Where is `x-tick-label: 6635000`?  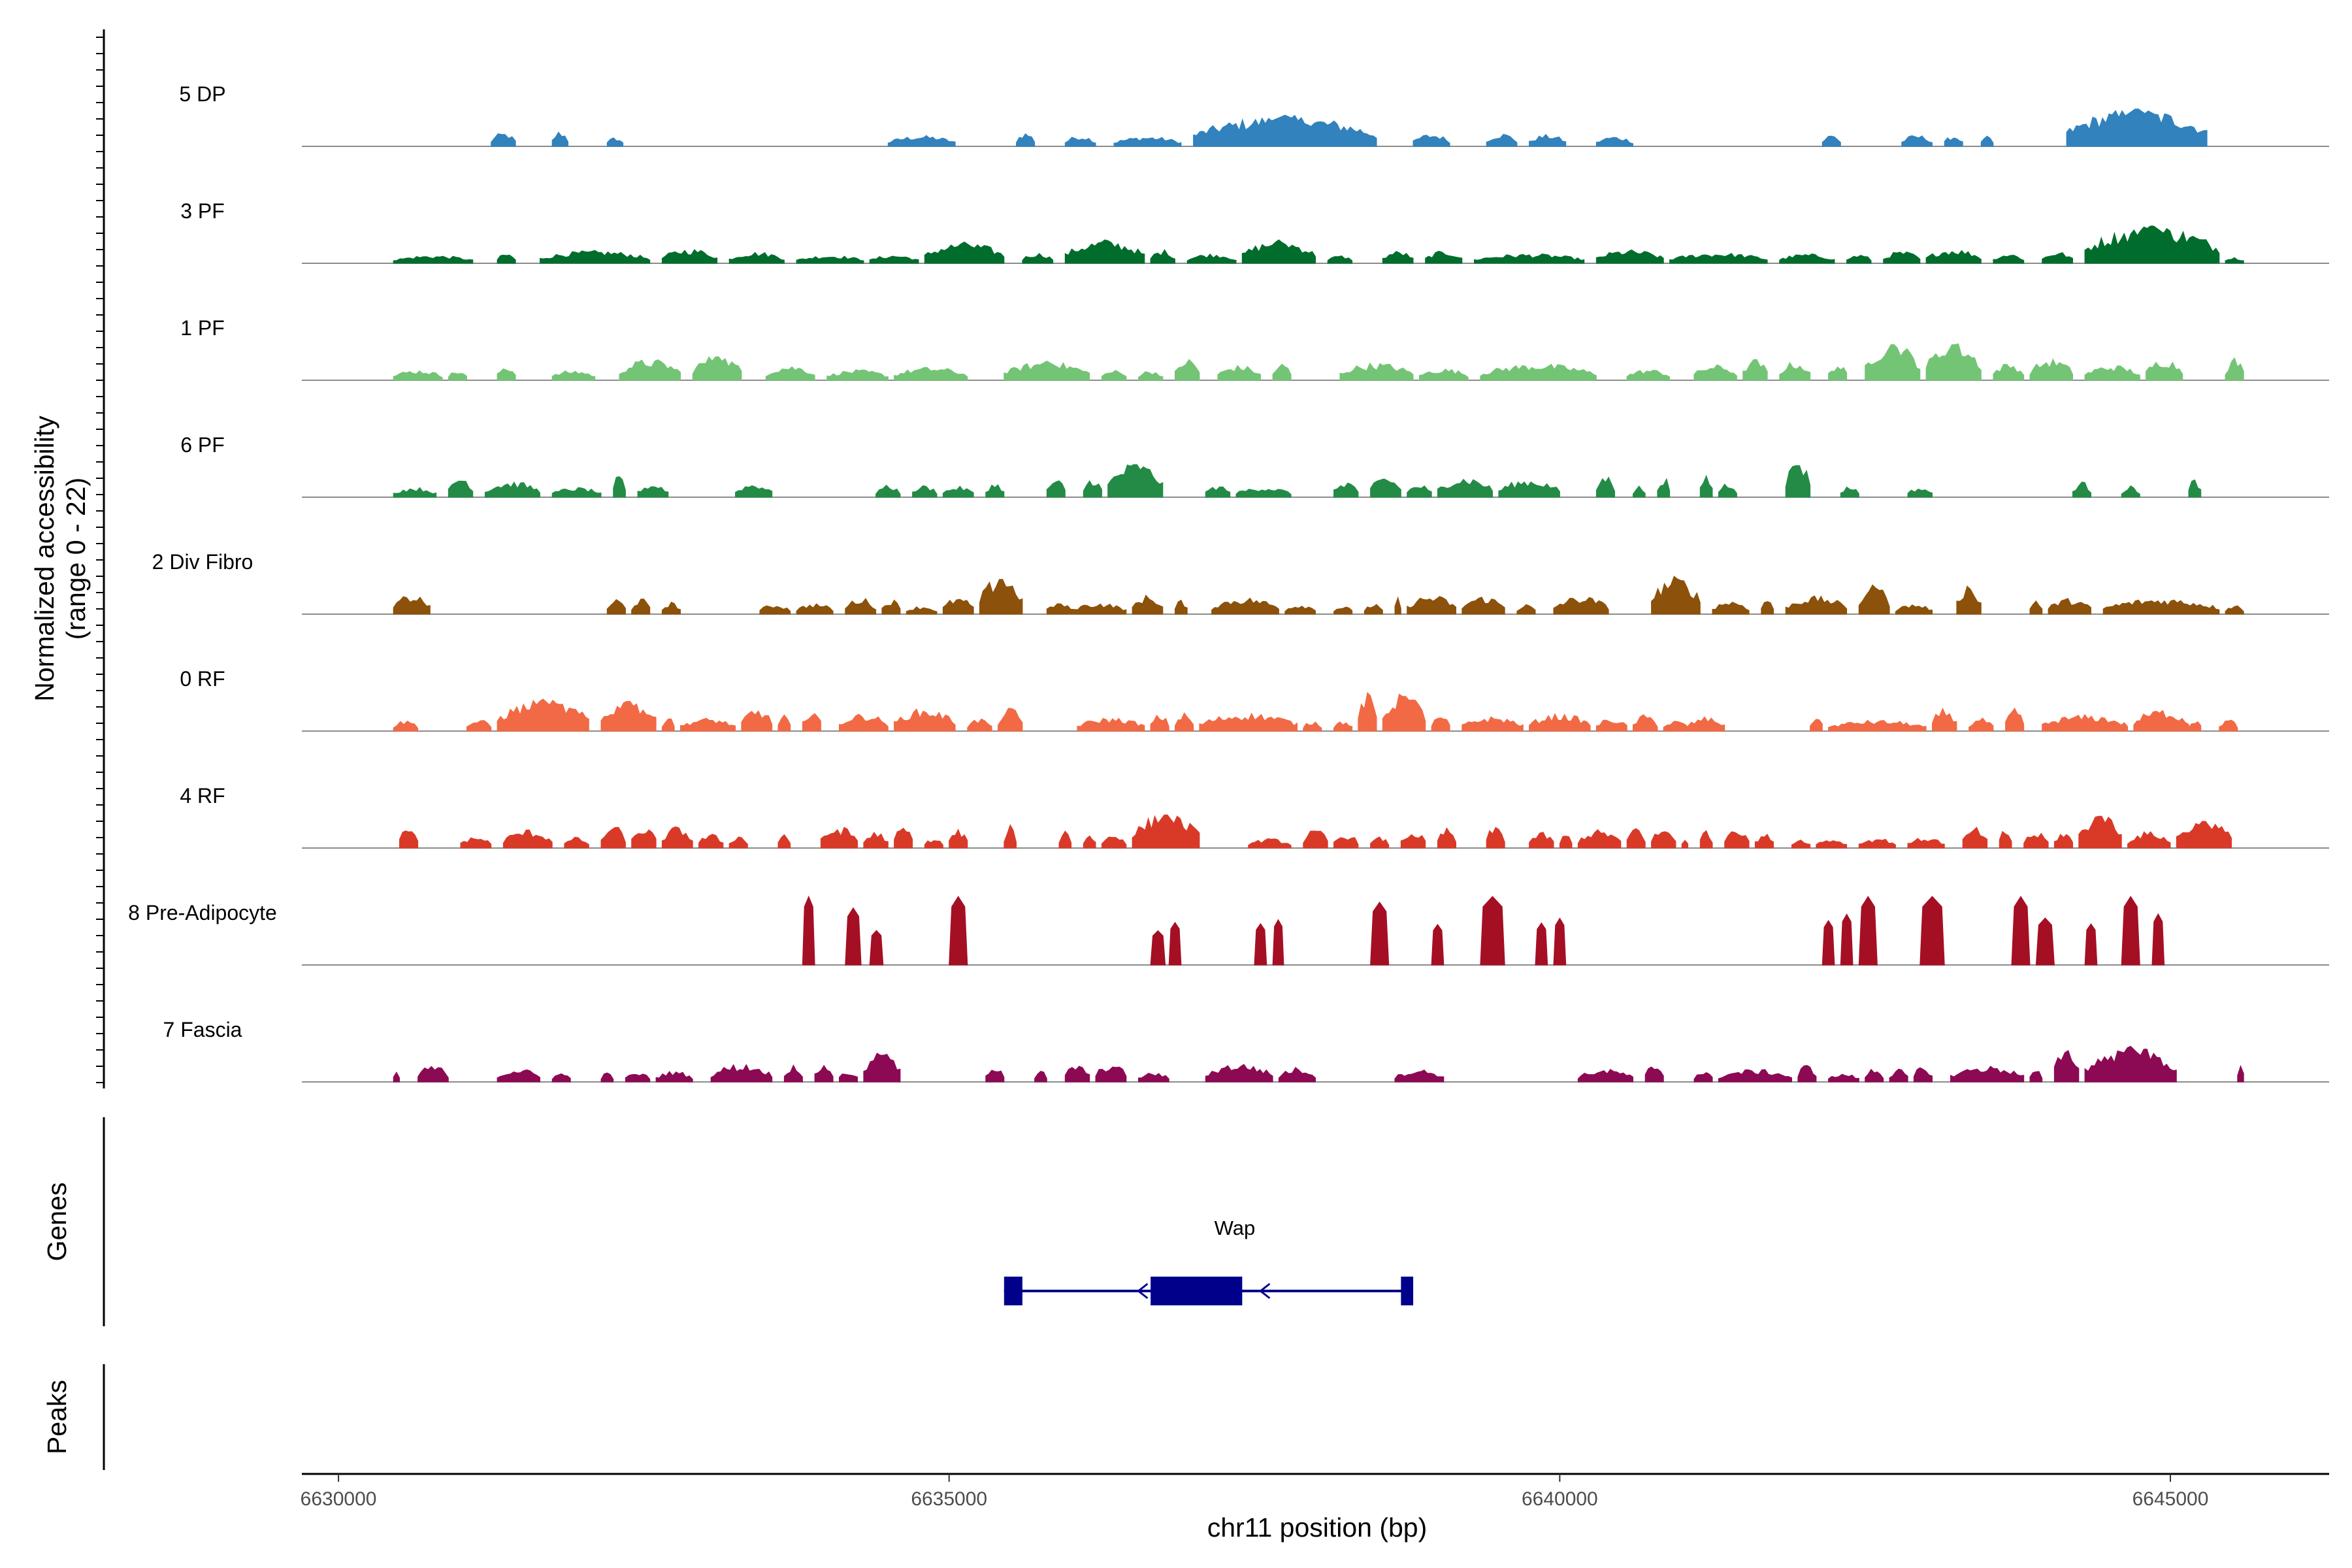 x-tick-label: 6635000 is located at coordinates (949, 1499).